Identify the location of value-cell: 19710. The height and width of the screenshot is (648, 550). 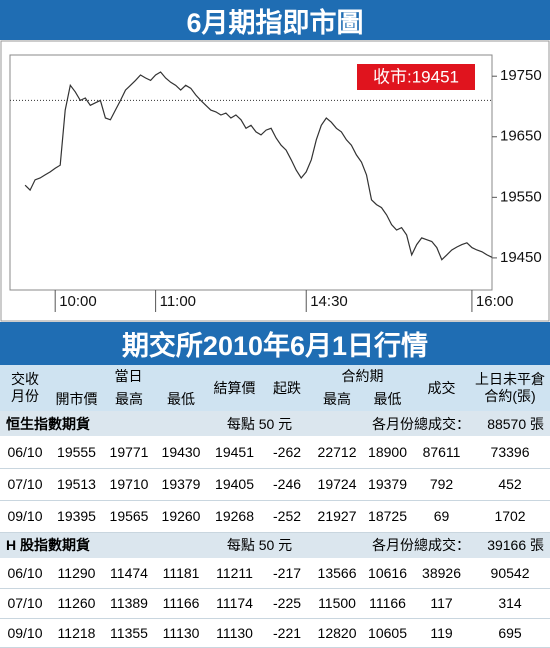
(129, 484).